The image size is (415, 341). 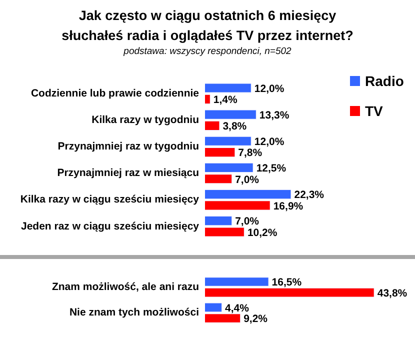 What do you see at coordinates (235, 126) in the screenshot?
I see `data-label: 3,8%` at bounding box center [235, 126].